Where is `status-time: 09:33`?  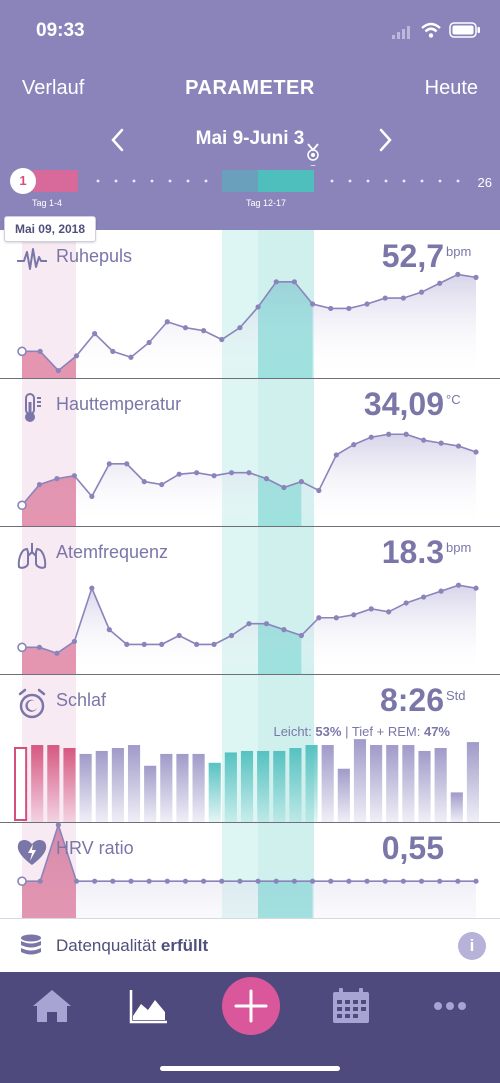 status-time: 09:33 is located at coordinates (60, 30).